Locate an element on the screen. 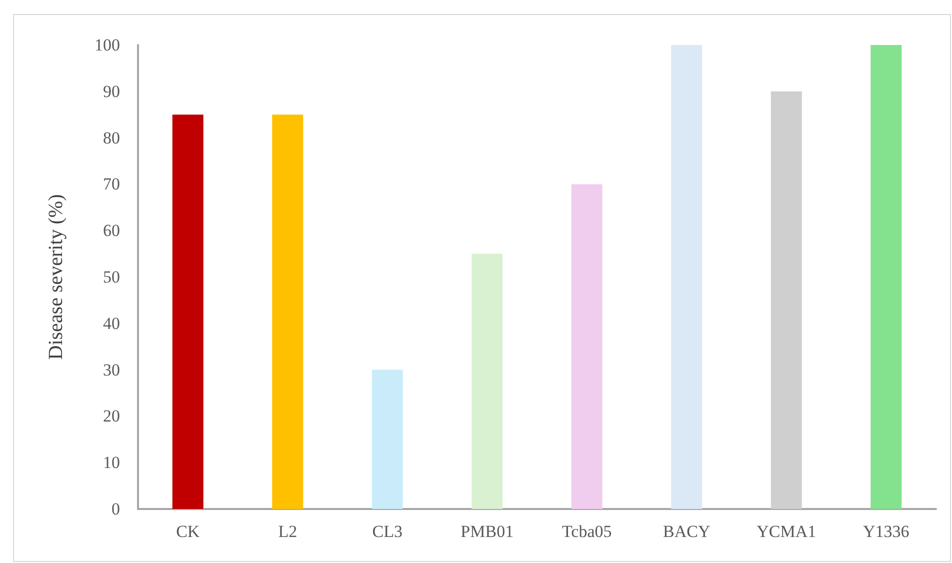 The width and height of the screenshot is (952, 563). y-tick-label: 30 is located at coordinates (111, 370).